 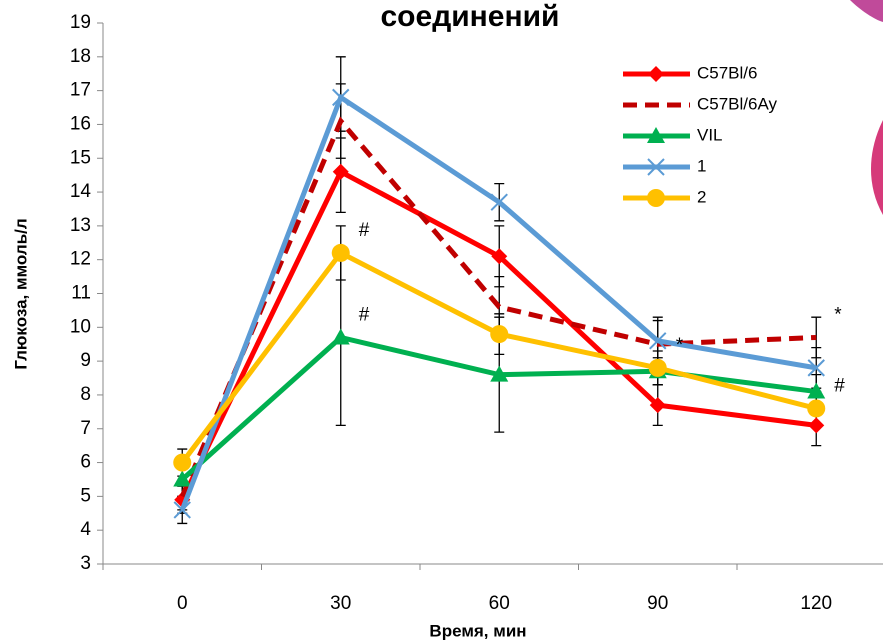 What do you see at coordinates (477, 630) in the screenshot?
I see `x-axis-label: Время, мин` at bounding box center [477, 630].